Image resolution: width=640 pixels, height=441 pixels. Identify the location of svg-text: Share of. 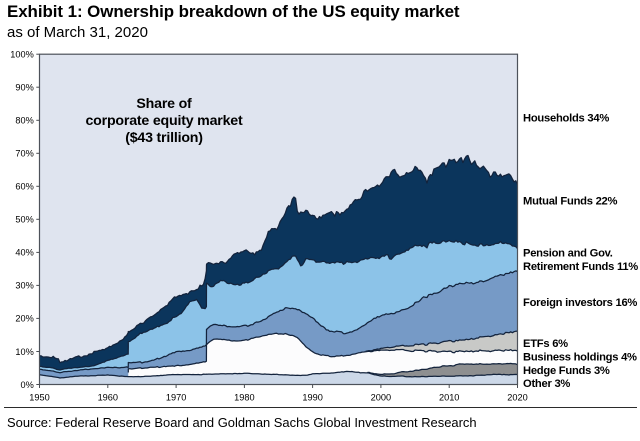
(164, 104).